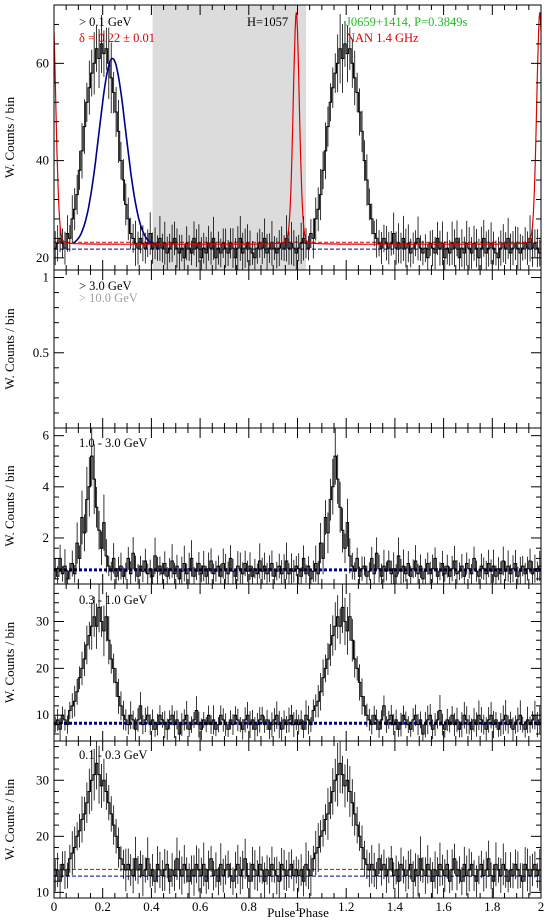 Image resolution: width=546 pixels, height=922 pixels. What do you see at coordinates (249, 906) in the screenshot?
I see `x-tick-label: 0.8` at bounding box center [249, 906].